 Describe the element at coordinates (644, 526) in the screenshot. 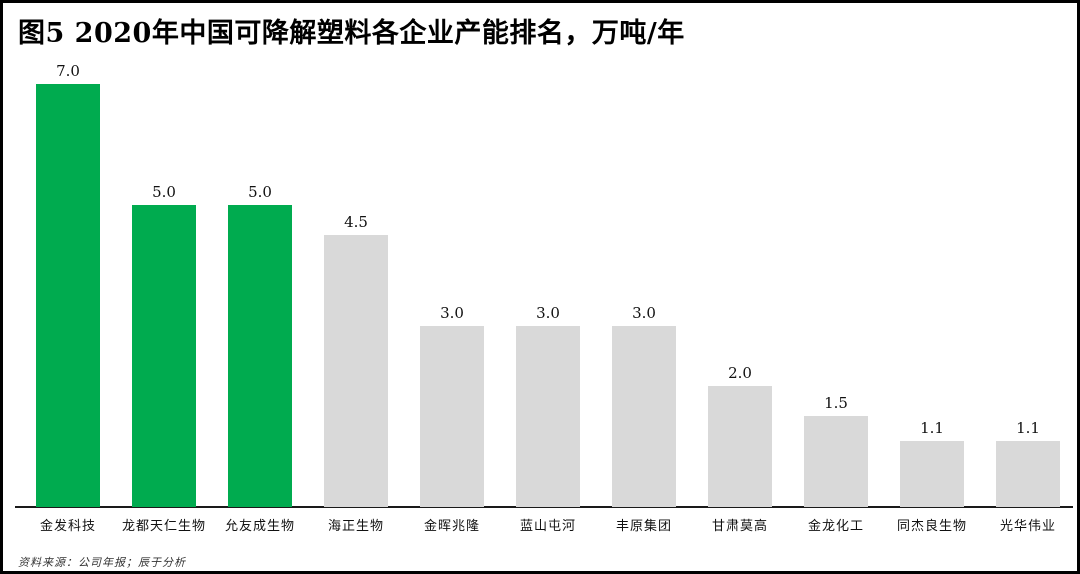

I see `category-label: 丰原集团` at that location.